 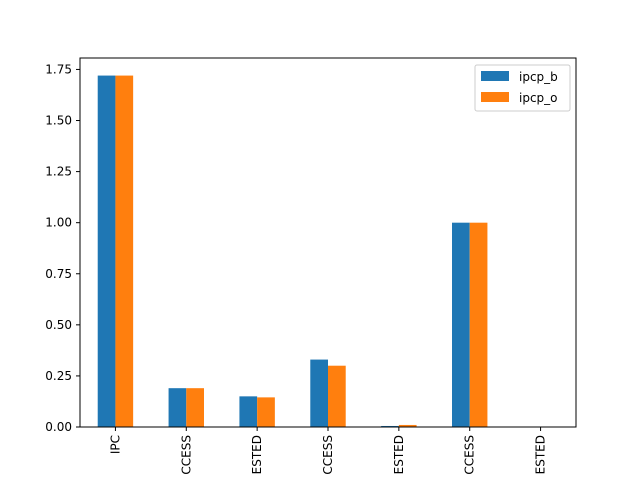 I want to click on y-tick-label: 1.50, so click(x=58, y=121).